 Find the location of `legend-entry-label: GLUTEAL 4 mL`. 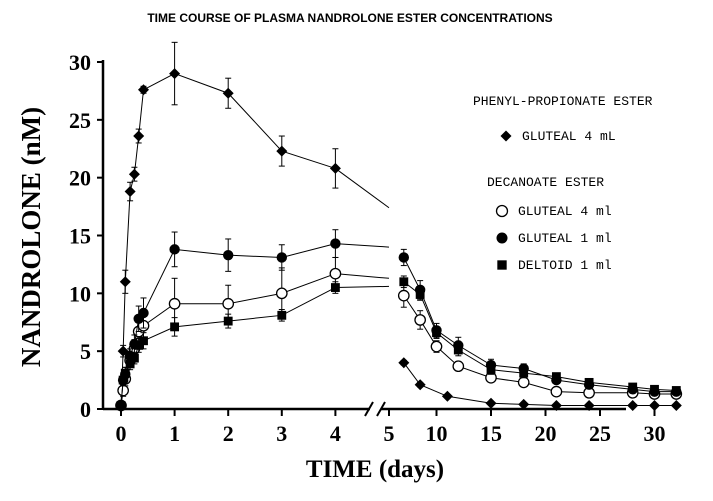

legend-entry-label: GLUTEAL 4 mL is located at coordinates (569, 136).